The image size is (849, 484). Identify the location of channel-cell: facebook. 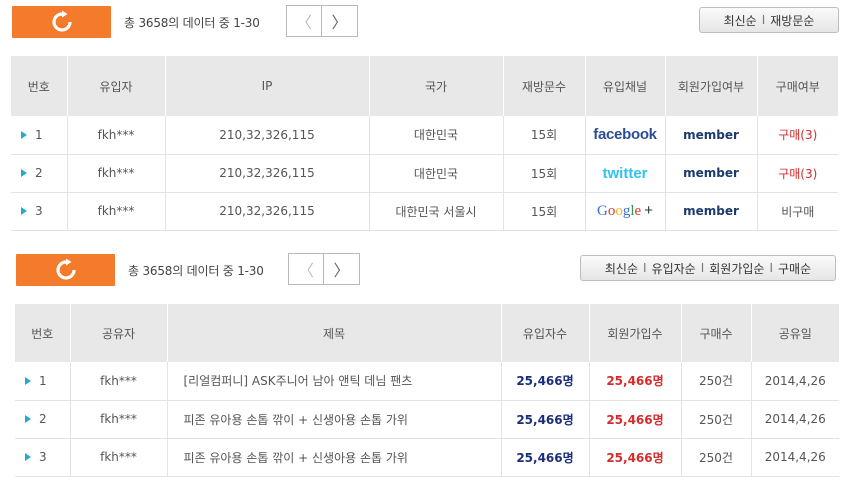
(625, 135).